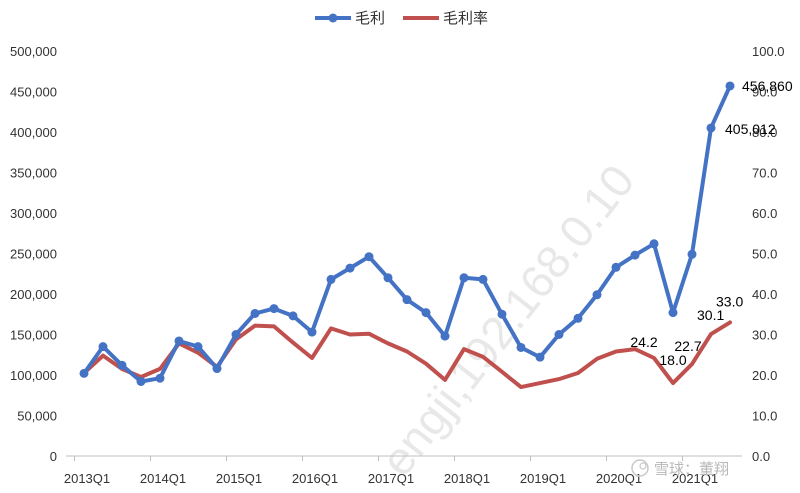 The width and height of the screenshot is (800, 493). Describe the element at coordinates (33, 254) in the screenshot. I see `y-left-tick-label: 250,000` at that location.